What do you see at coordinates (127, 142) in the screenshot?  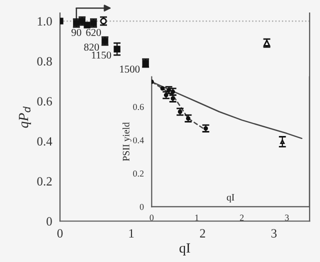 I see `y-axis-title: PSII yield` at bounding box center [127, 142].